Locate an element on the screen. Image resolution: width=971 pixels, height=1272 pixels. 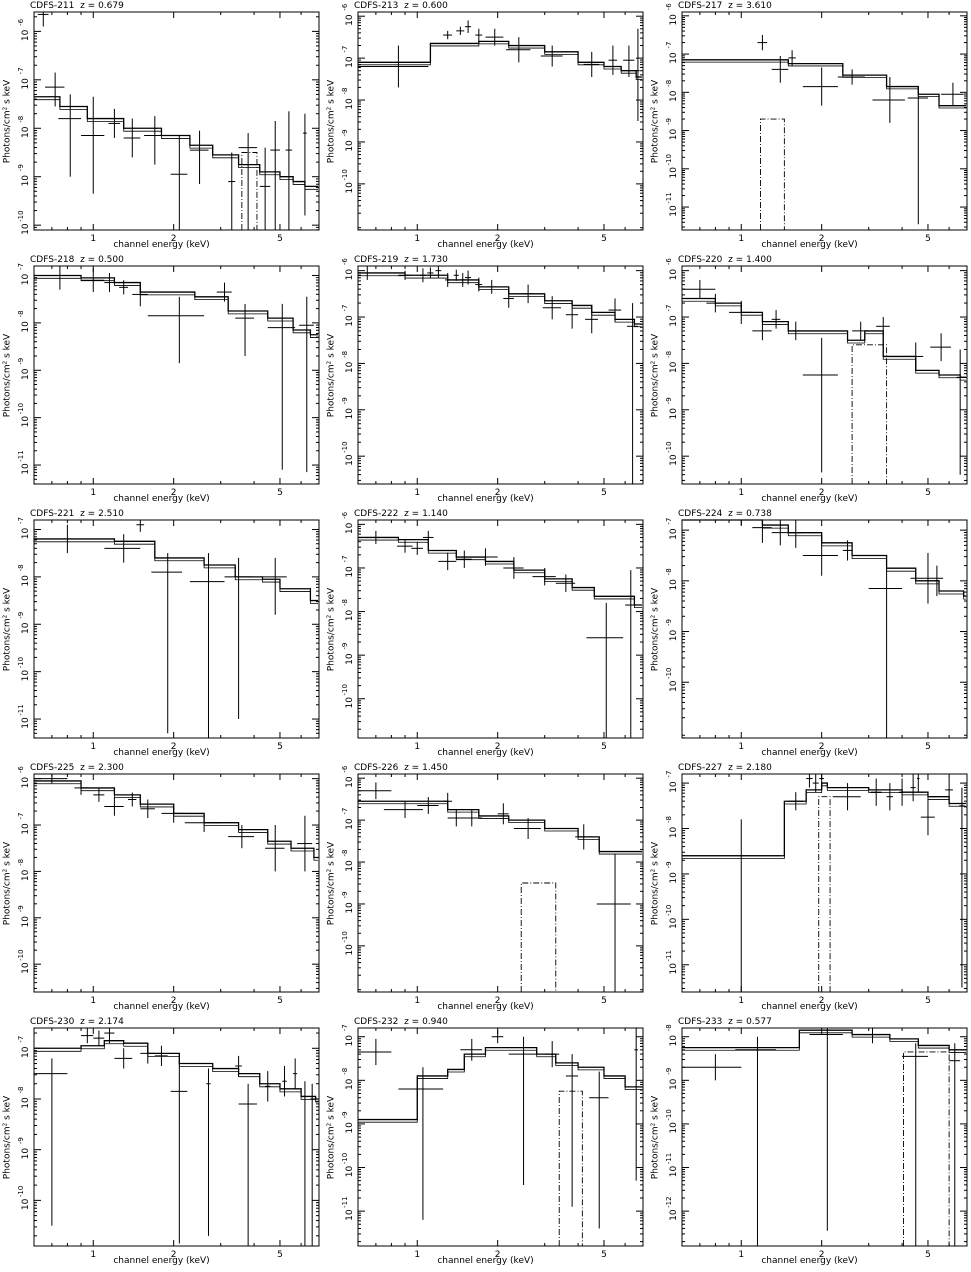
panel-title: CDFS-221 z = 2.510 is located at coordinates (77, 514).